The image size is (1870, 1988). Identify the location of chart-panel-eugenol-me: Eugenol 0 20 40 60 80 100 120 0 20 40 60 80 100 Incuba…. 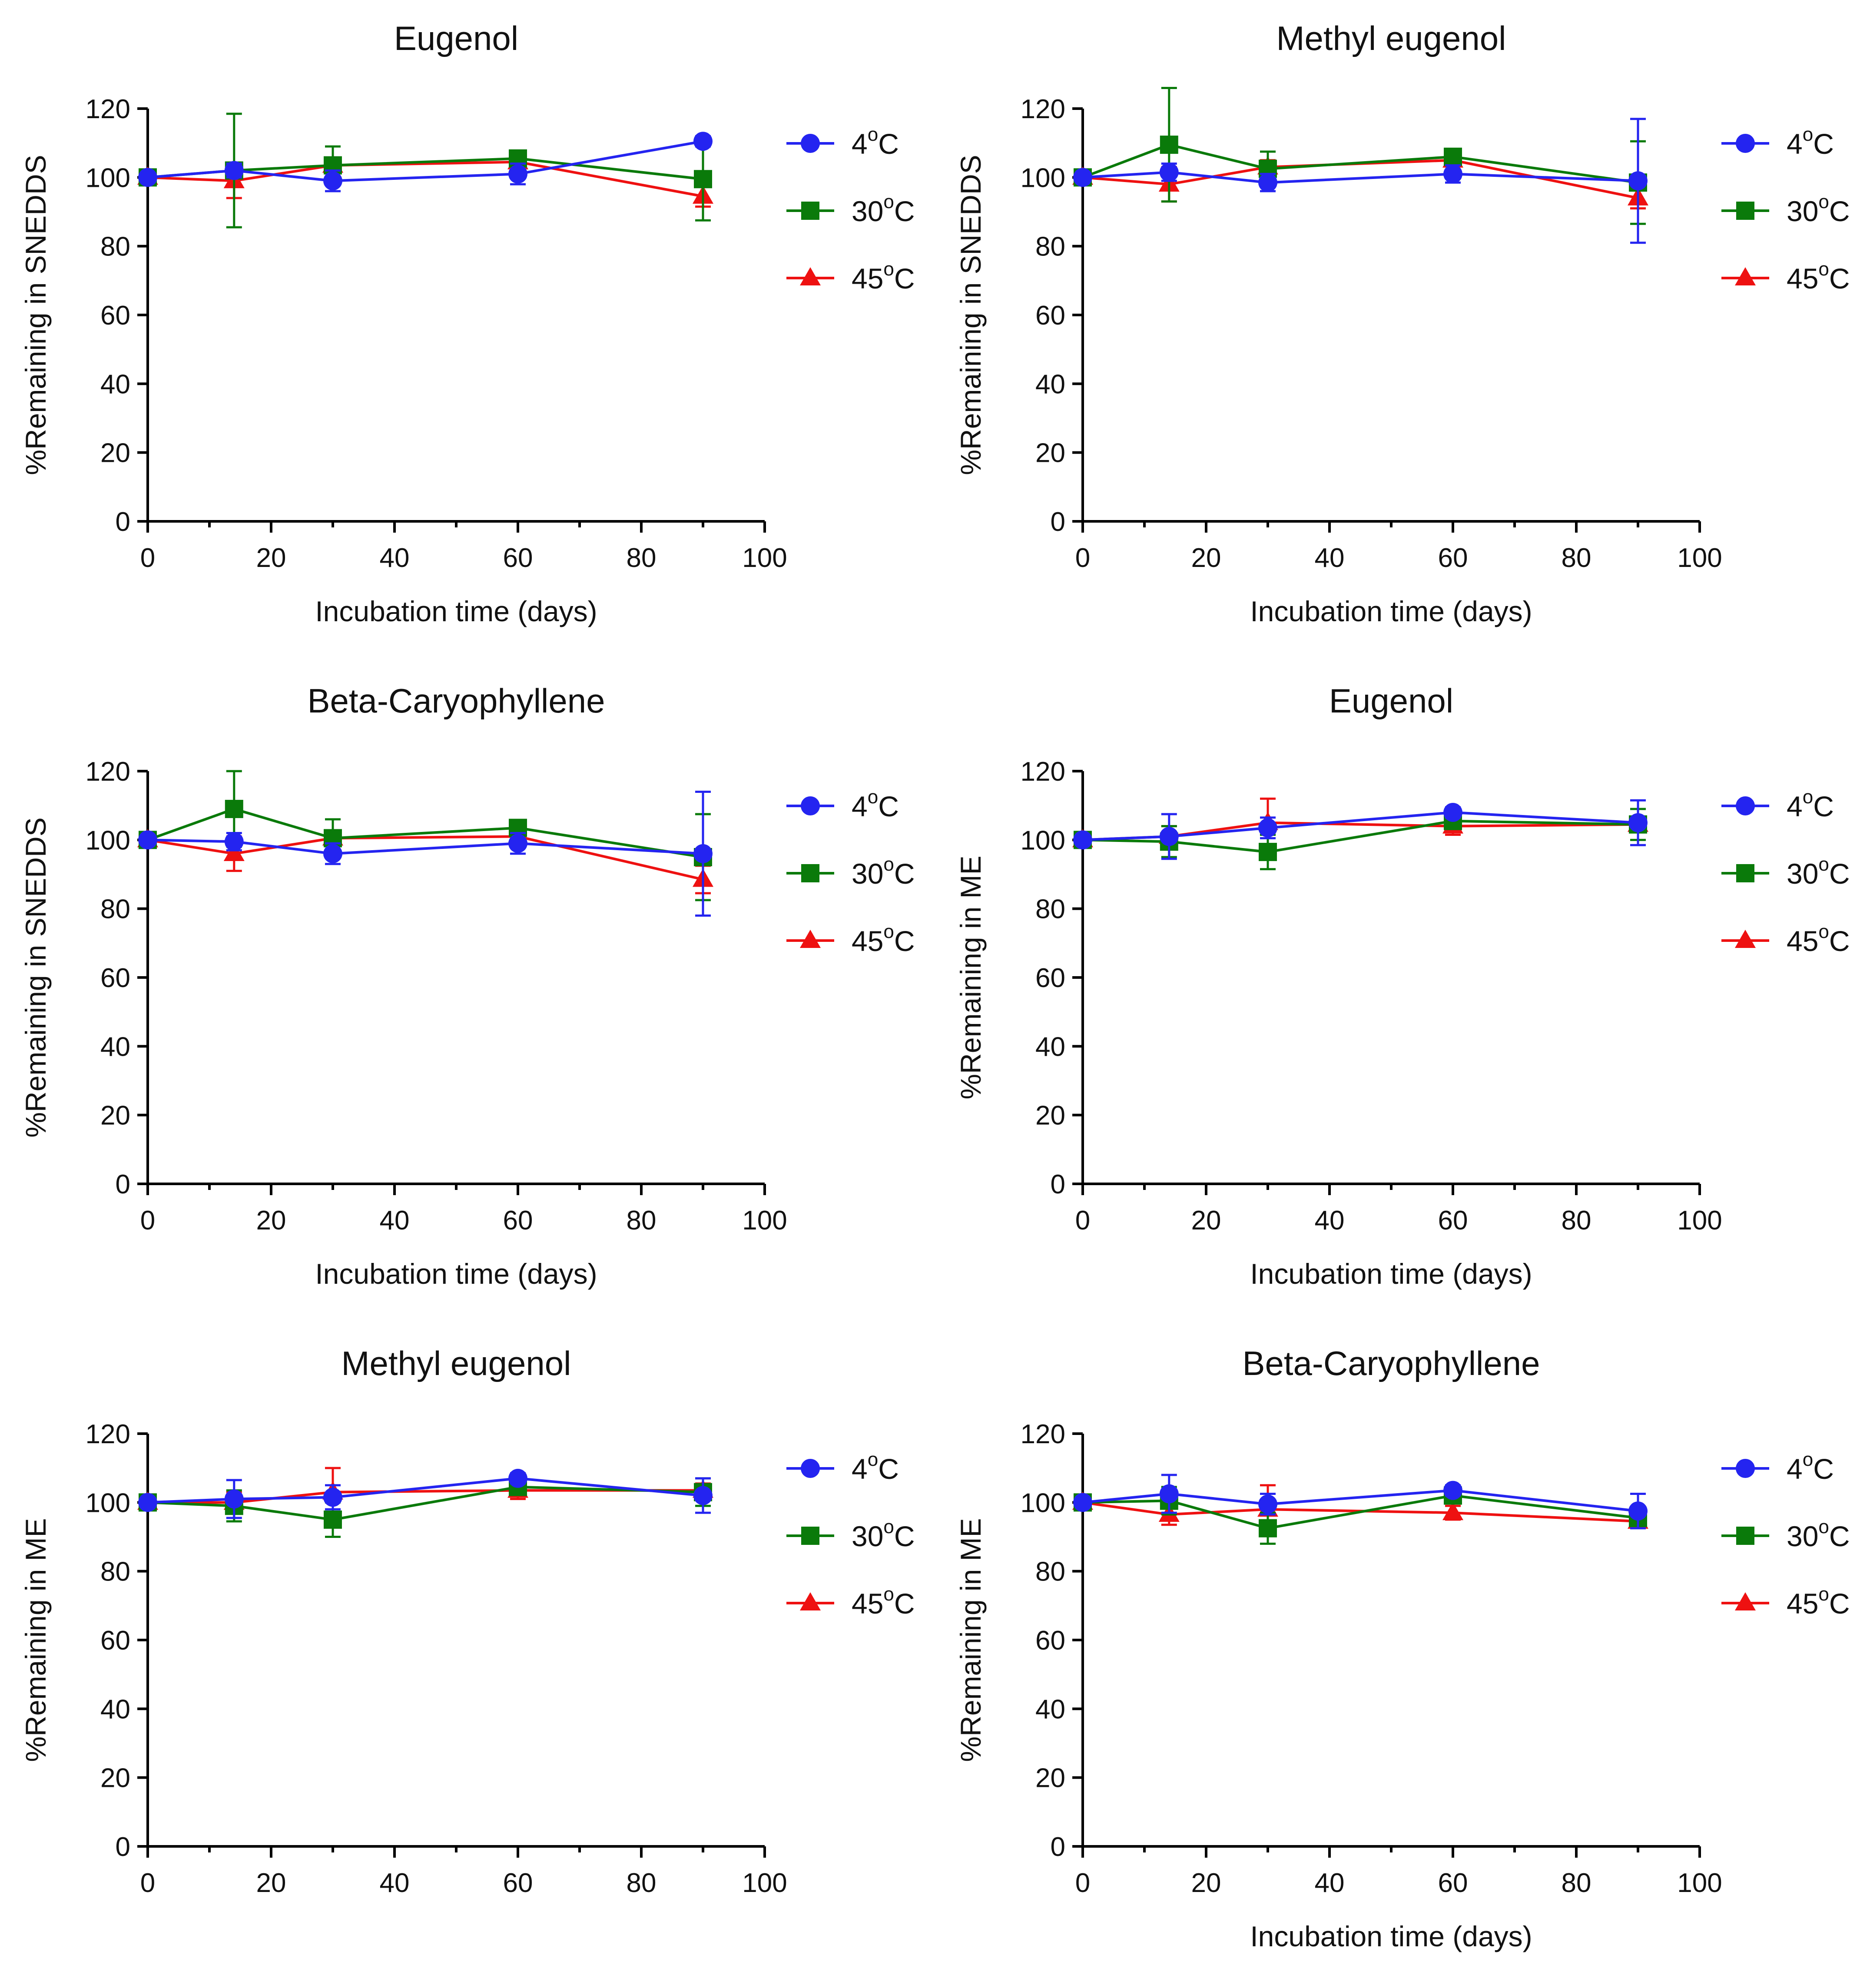
(1402, 986).